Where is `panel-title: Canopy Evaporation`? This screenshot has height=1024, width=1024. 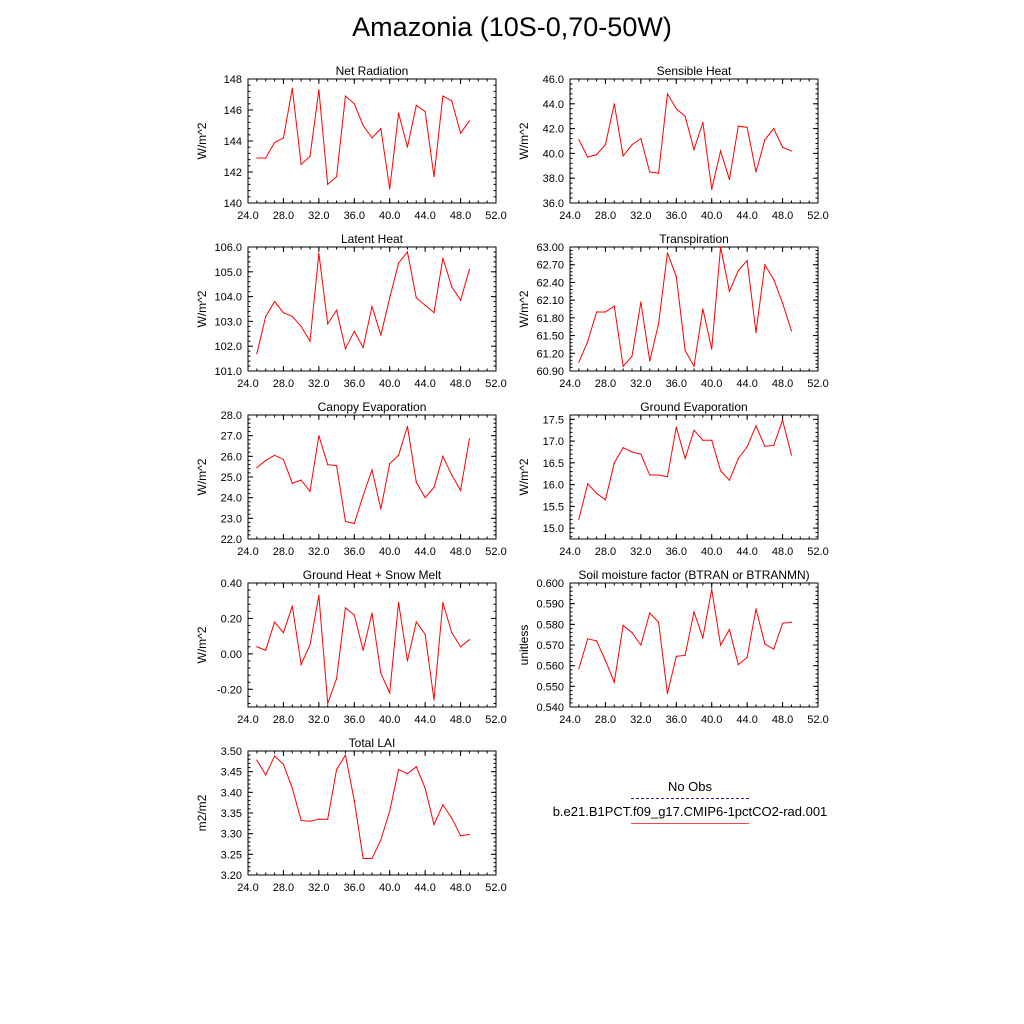 panel-title: Canopy Evaporation is located at coordinates (372, 407).